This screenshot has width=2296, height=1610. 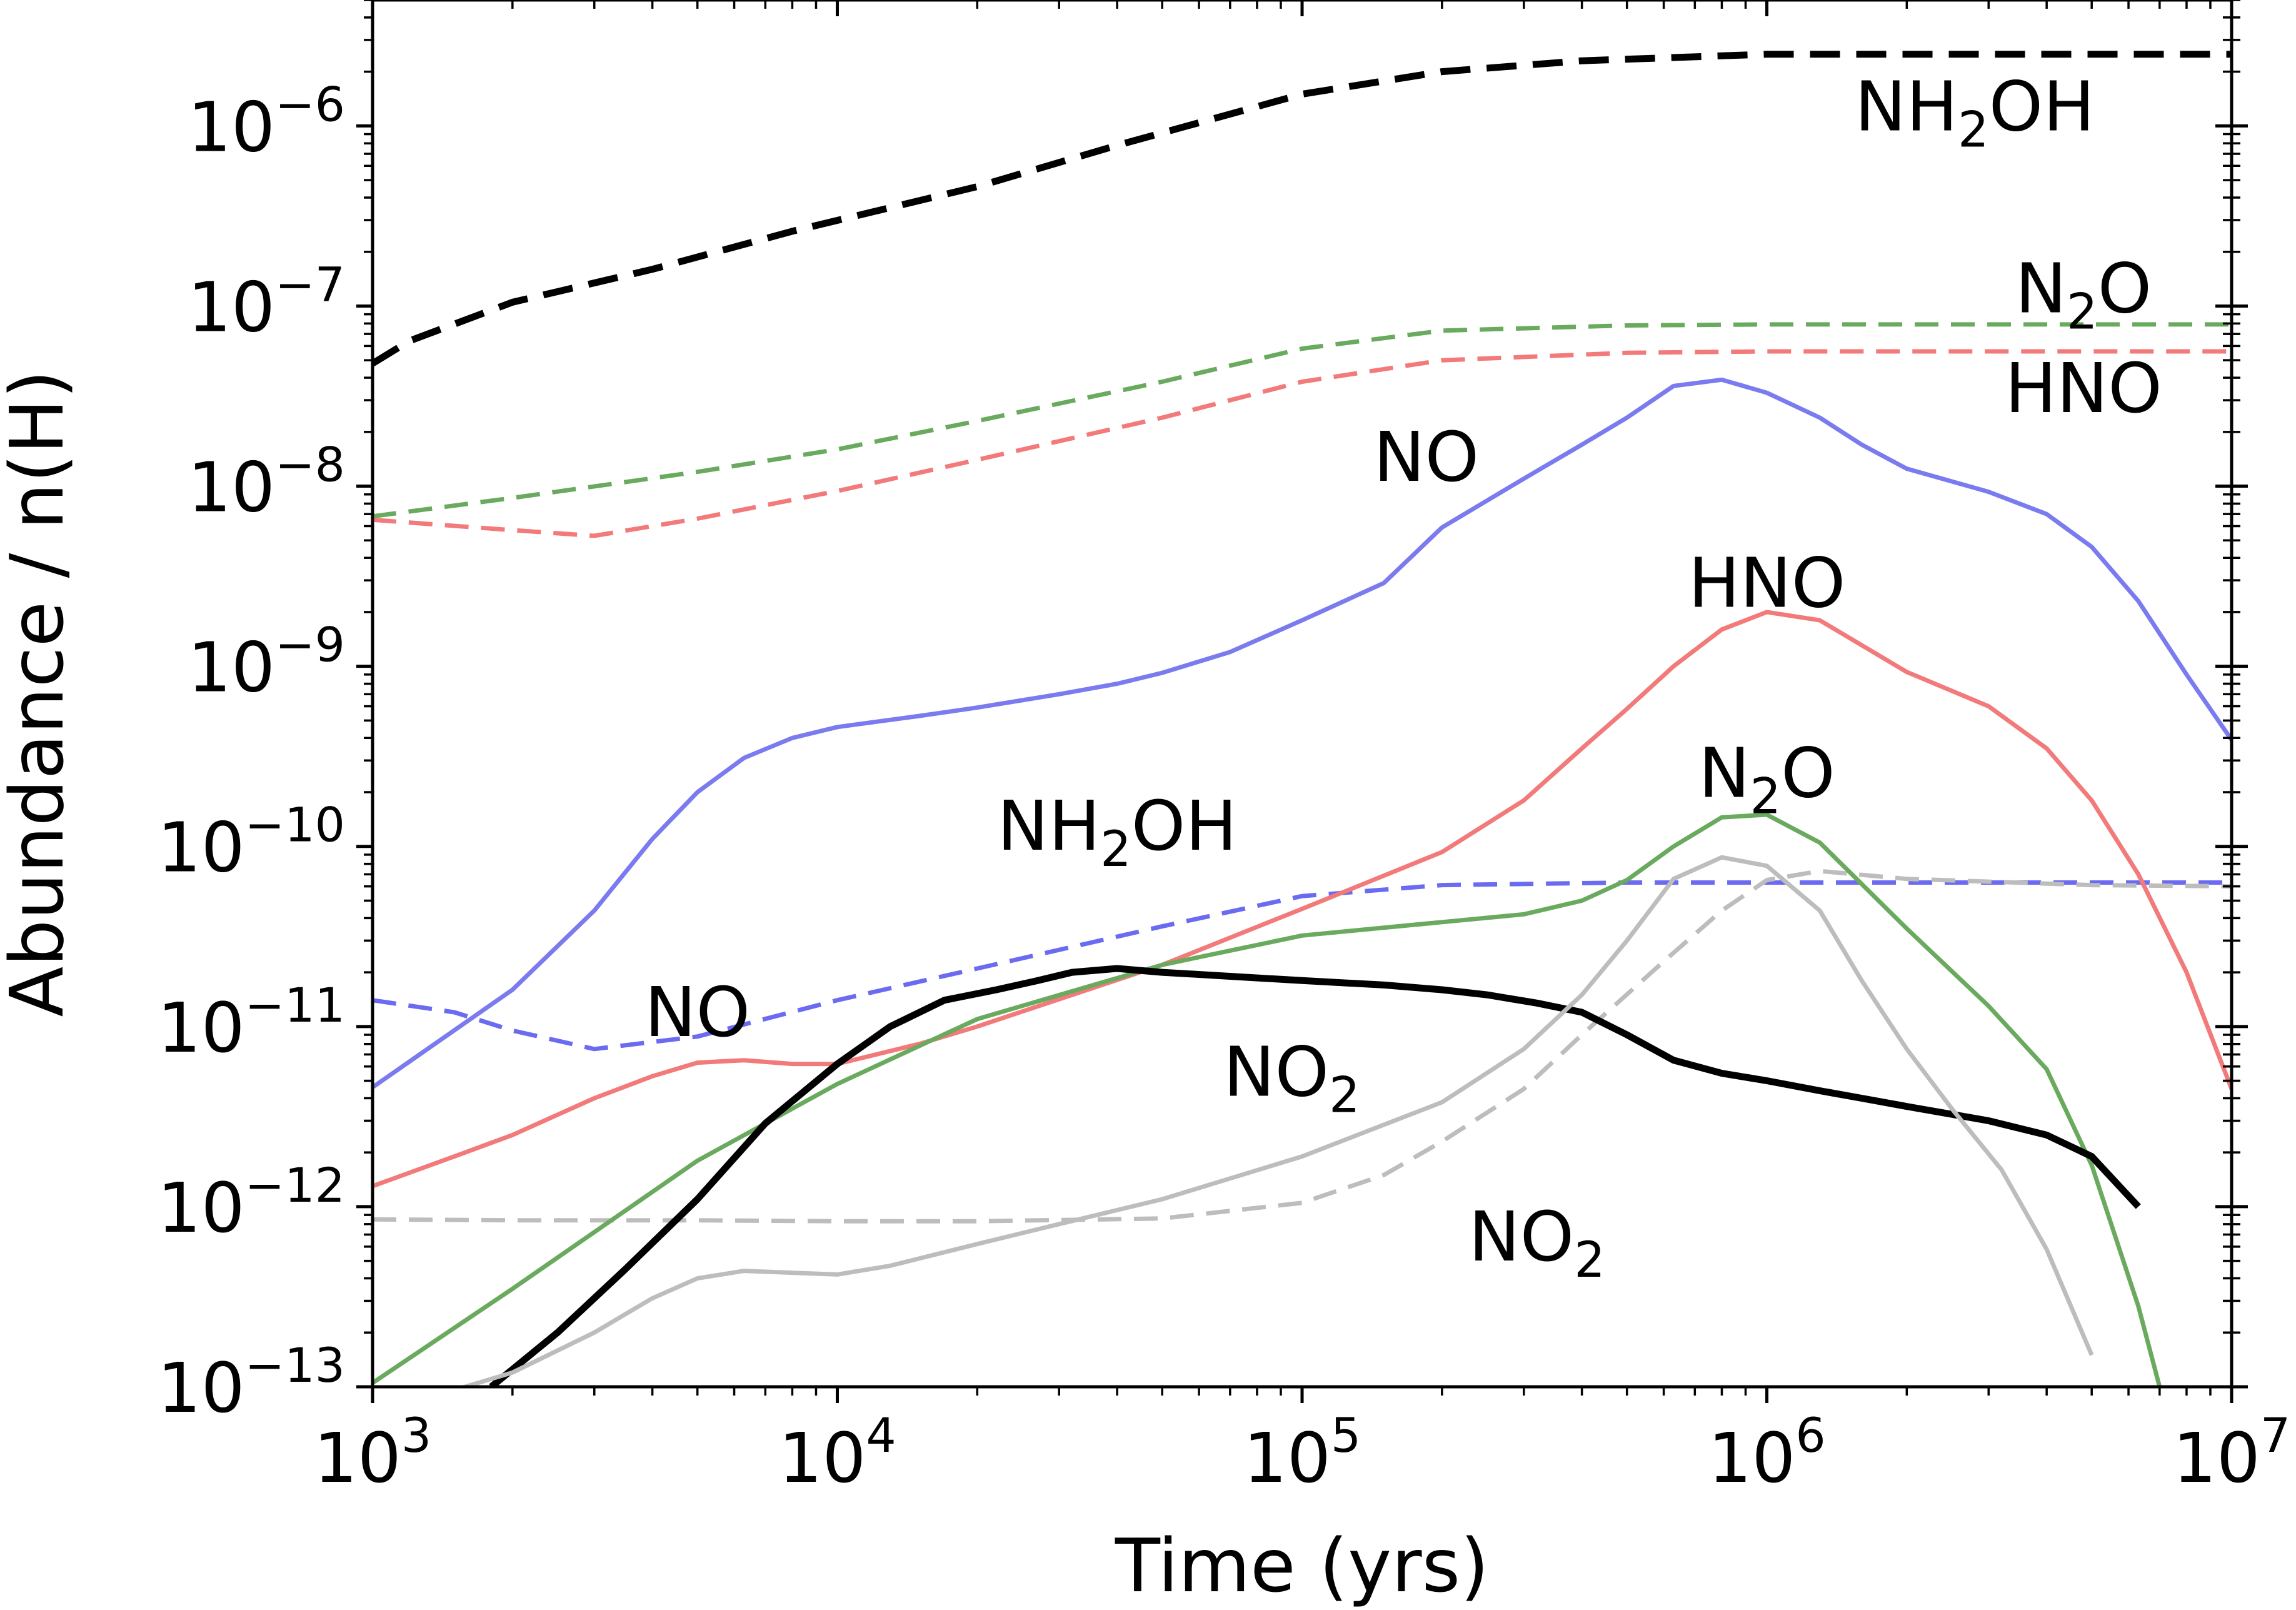 I want to click on annotation-nh2oh-ice: NH2OH, so click(x=1975, y=112).